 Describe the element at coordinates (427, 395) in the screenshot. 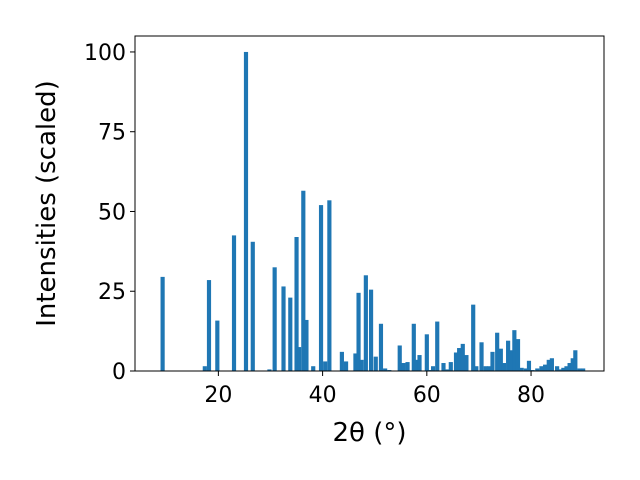

I see `x-tick-label: 60` at that location.